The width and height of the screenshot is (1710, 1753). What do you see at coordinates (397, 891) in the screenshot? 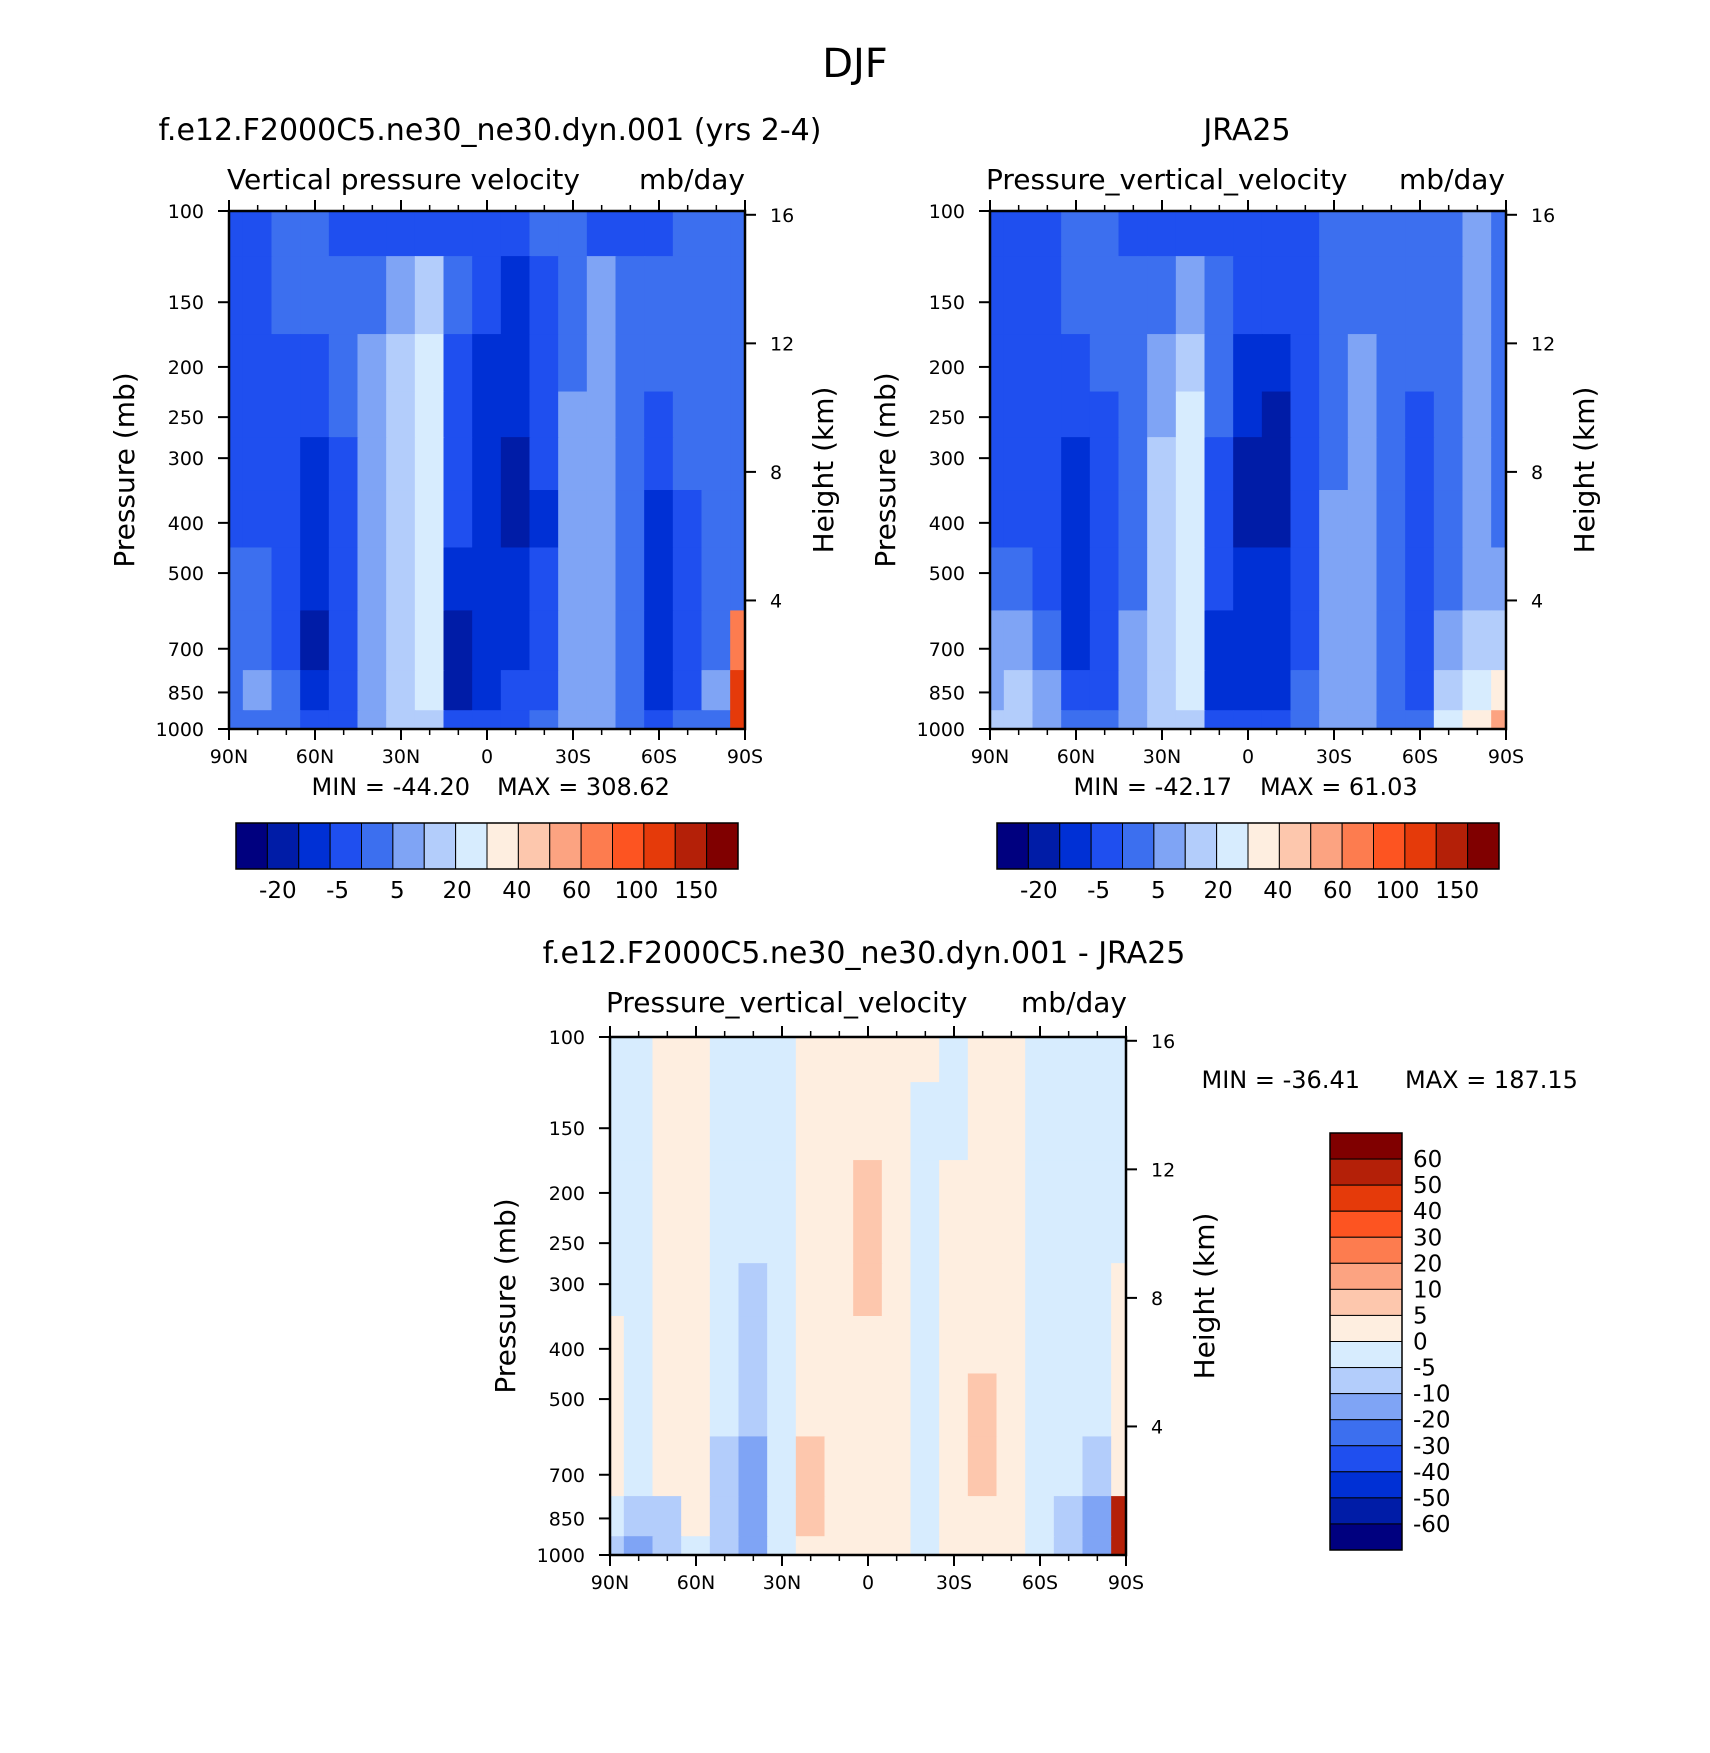
I see `model-colorbar-label: 5` at bounding box center [397, 891].